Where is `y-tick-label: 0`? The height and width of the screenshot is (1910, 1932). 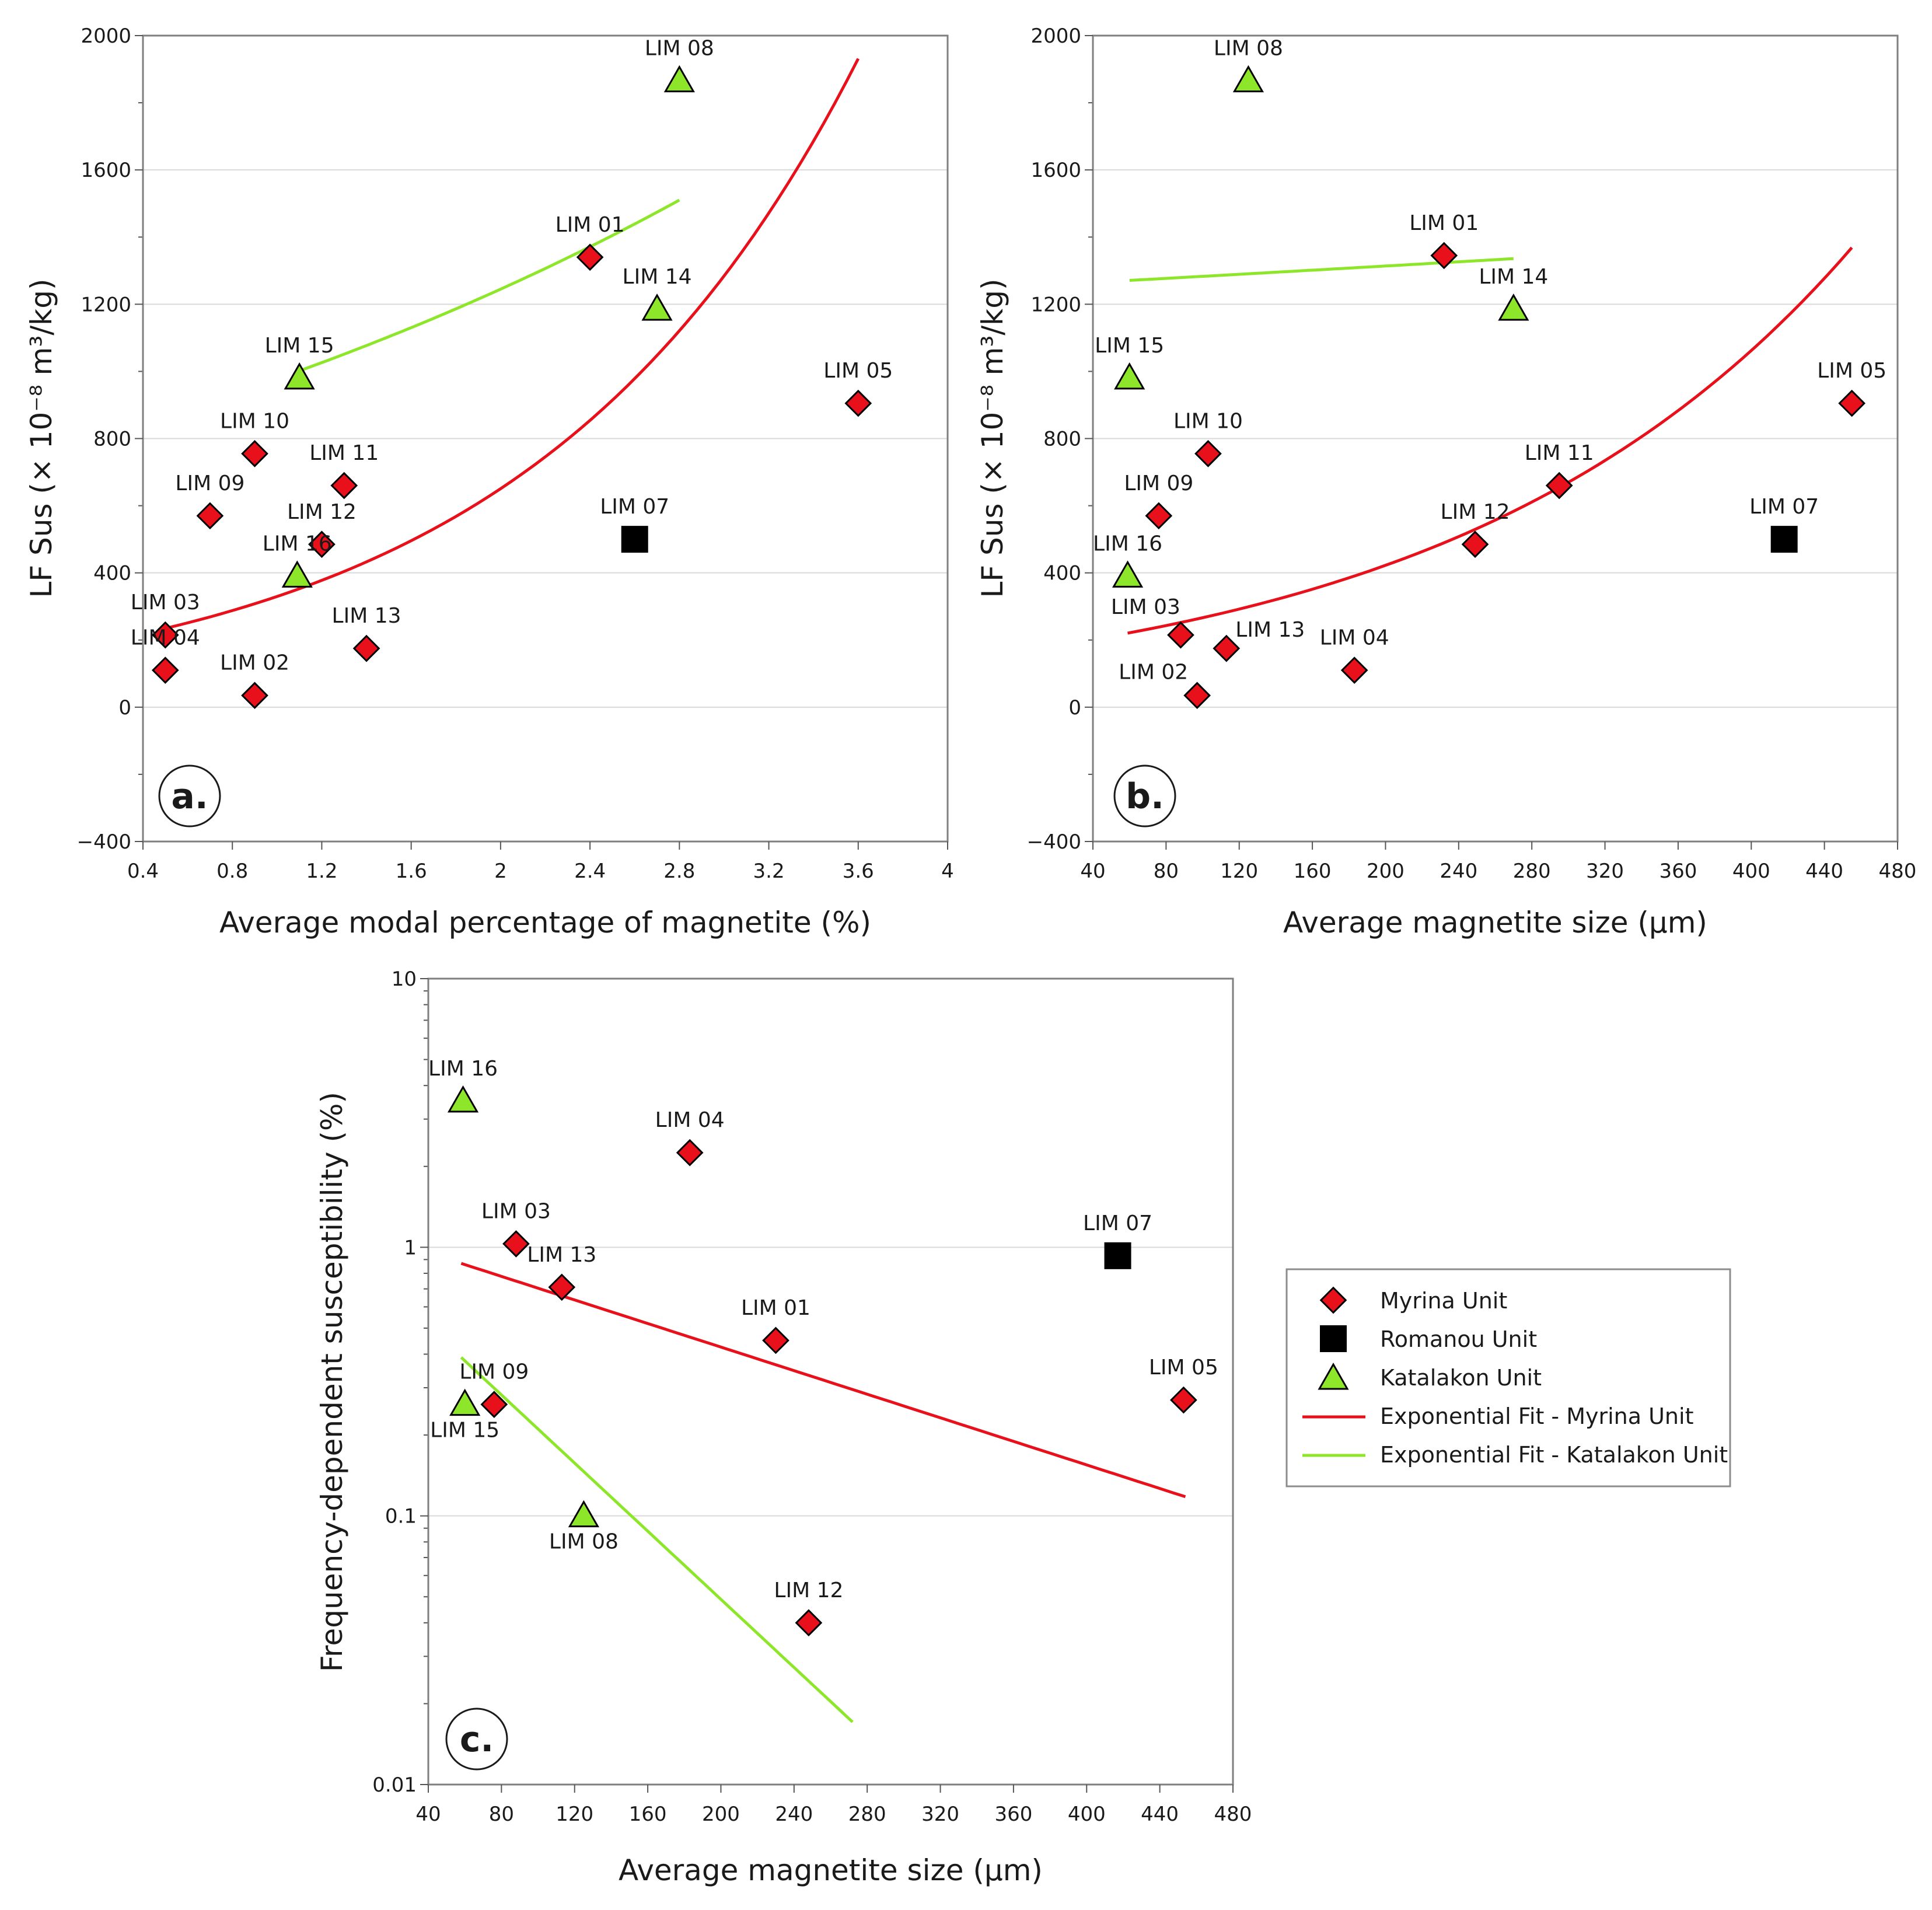 y-tick-label: 0 is located at coordinates (124, 708).